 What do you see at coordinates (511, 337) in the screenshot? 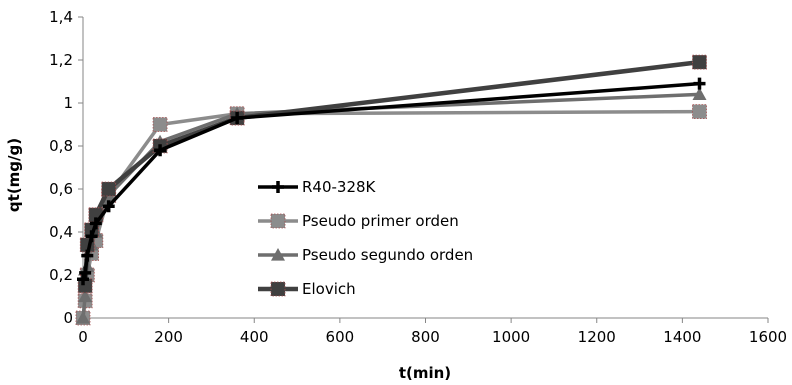
I see `x-tick-label: 1000` at bounding box center [511, 337].